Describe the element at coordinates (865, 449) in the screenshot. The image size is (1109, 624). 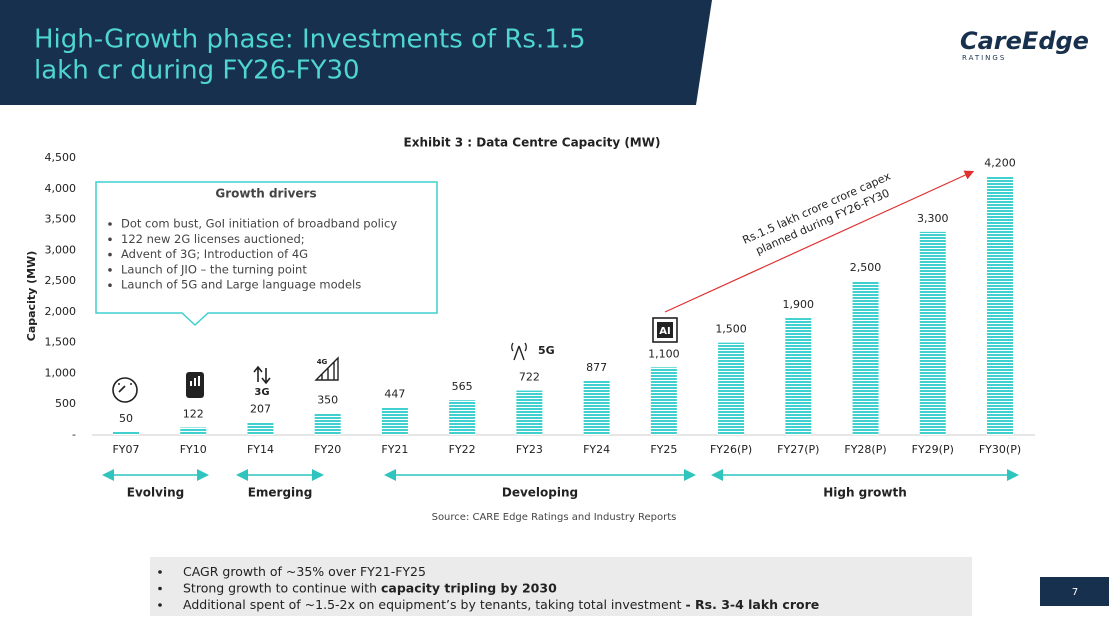
I see `x-tick-label: FY28(P)` at that location.